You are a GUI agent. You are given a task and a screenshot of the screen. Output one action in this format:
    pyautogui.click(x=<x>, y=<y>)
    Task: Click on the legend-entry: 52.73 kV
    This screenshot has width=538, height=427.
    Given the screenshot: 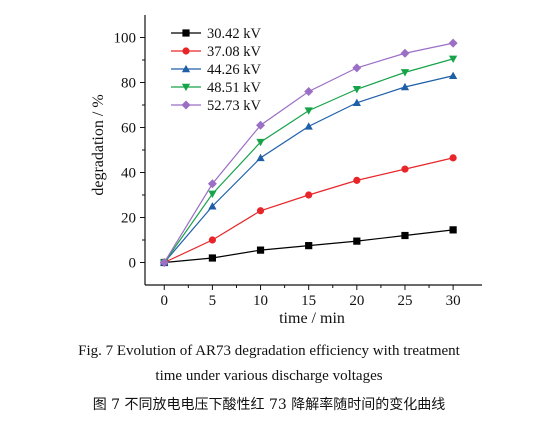 What is the action you would take?
    pyautogui.click(x=216, y=106)
    